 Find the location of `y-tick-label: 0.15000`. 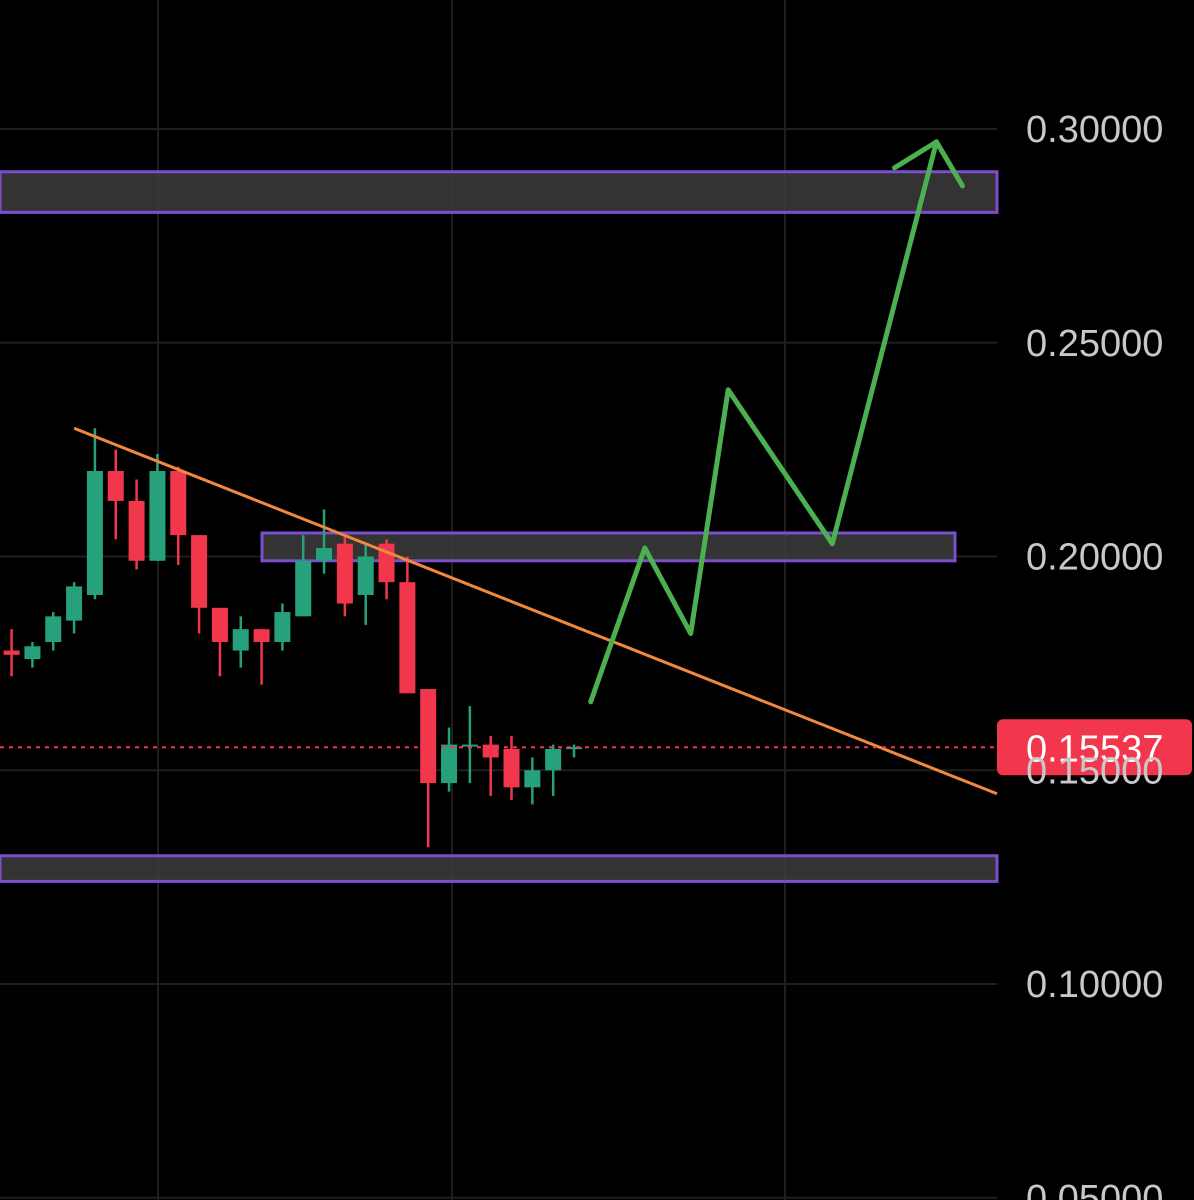

y-tick-label: 0.15000 is located at coordinates (1094, 771).